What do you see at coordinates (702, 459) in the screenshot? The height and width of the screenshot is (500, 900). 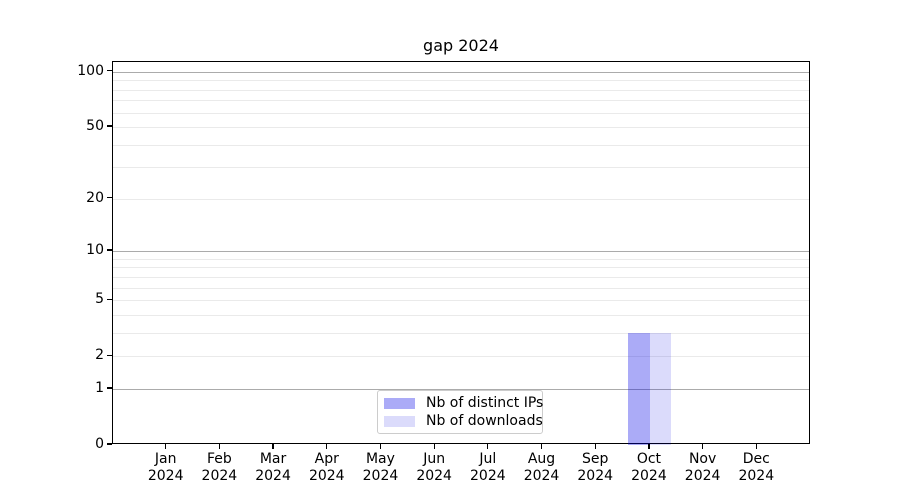 I see `x-tick-month: Nov` at bounding box center [702, 459].